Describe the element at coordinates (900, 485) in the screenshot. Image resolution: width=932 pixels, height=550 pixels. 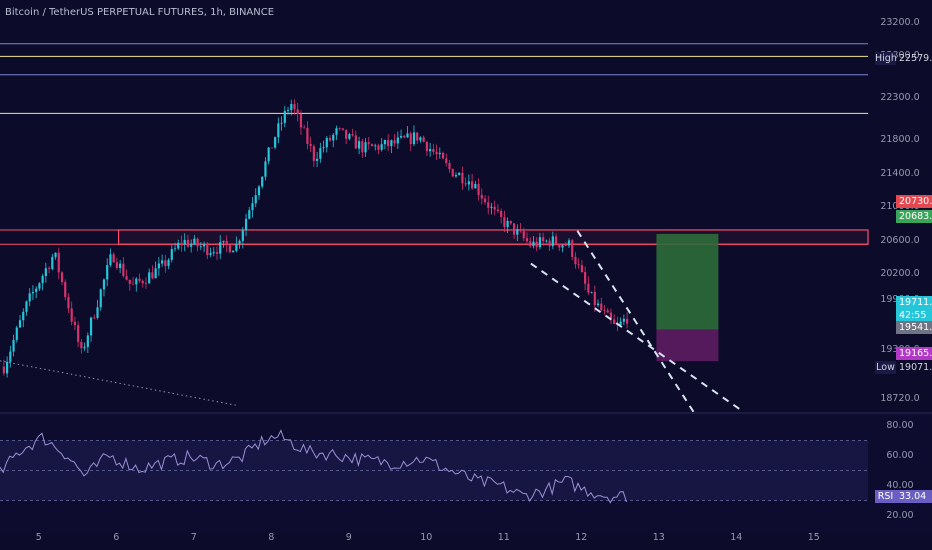
I see `rsi-tick-label: 40.00` at that location.